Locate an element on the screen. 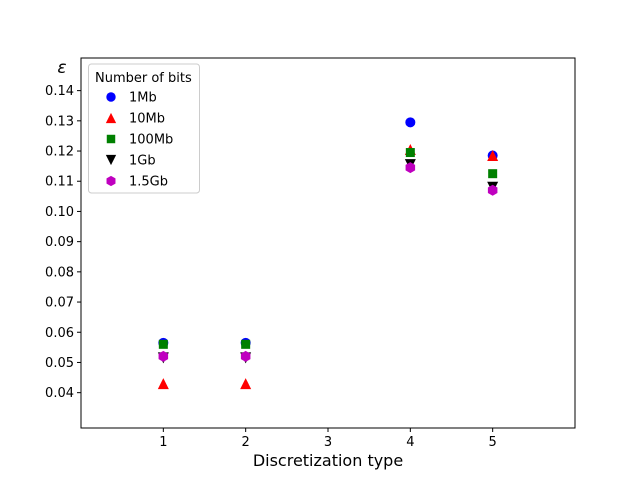 The image size is (640, 480). data-point-1Mb is located at coordinates (410, 122).